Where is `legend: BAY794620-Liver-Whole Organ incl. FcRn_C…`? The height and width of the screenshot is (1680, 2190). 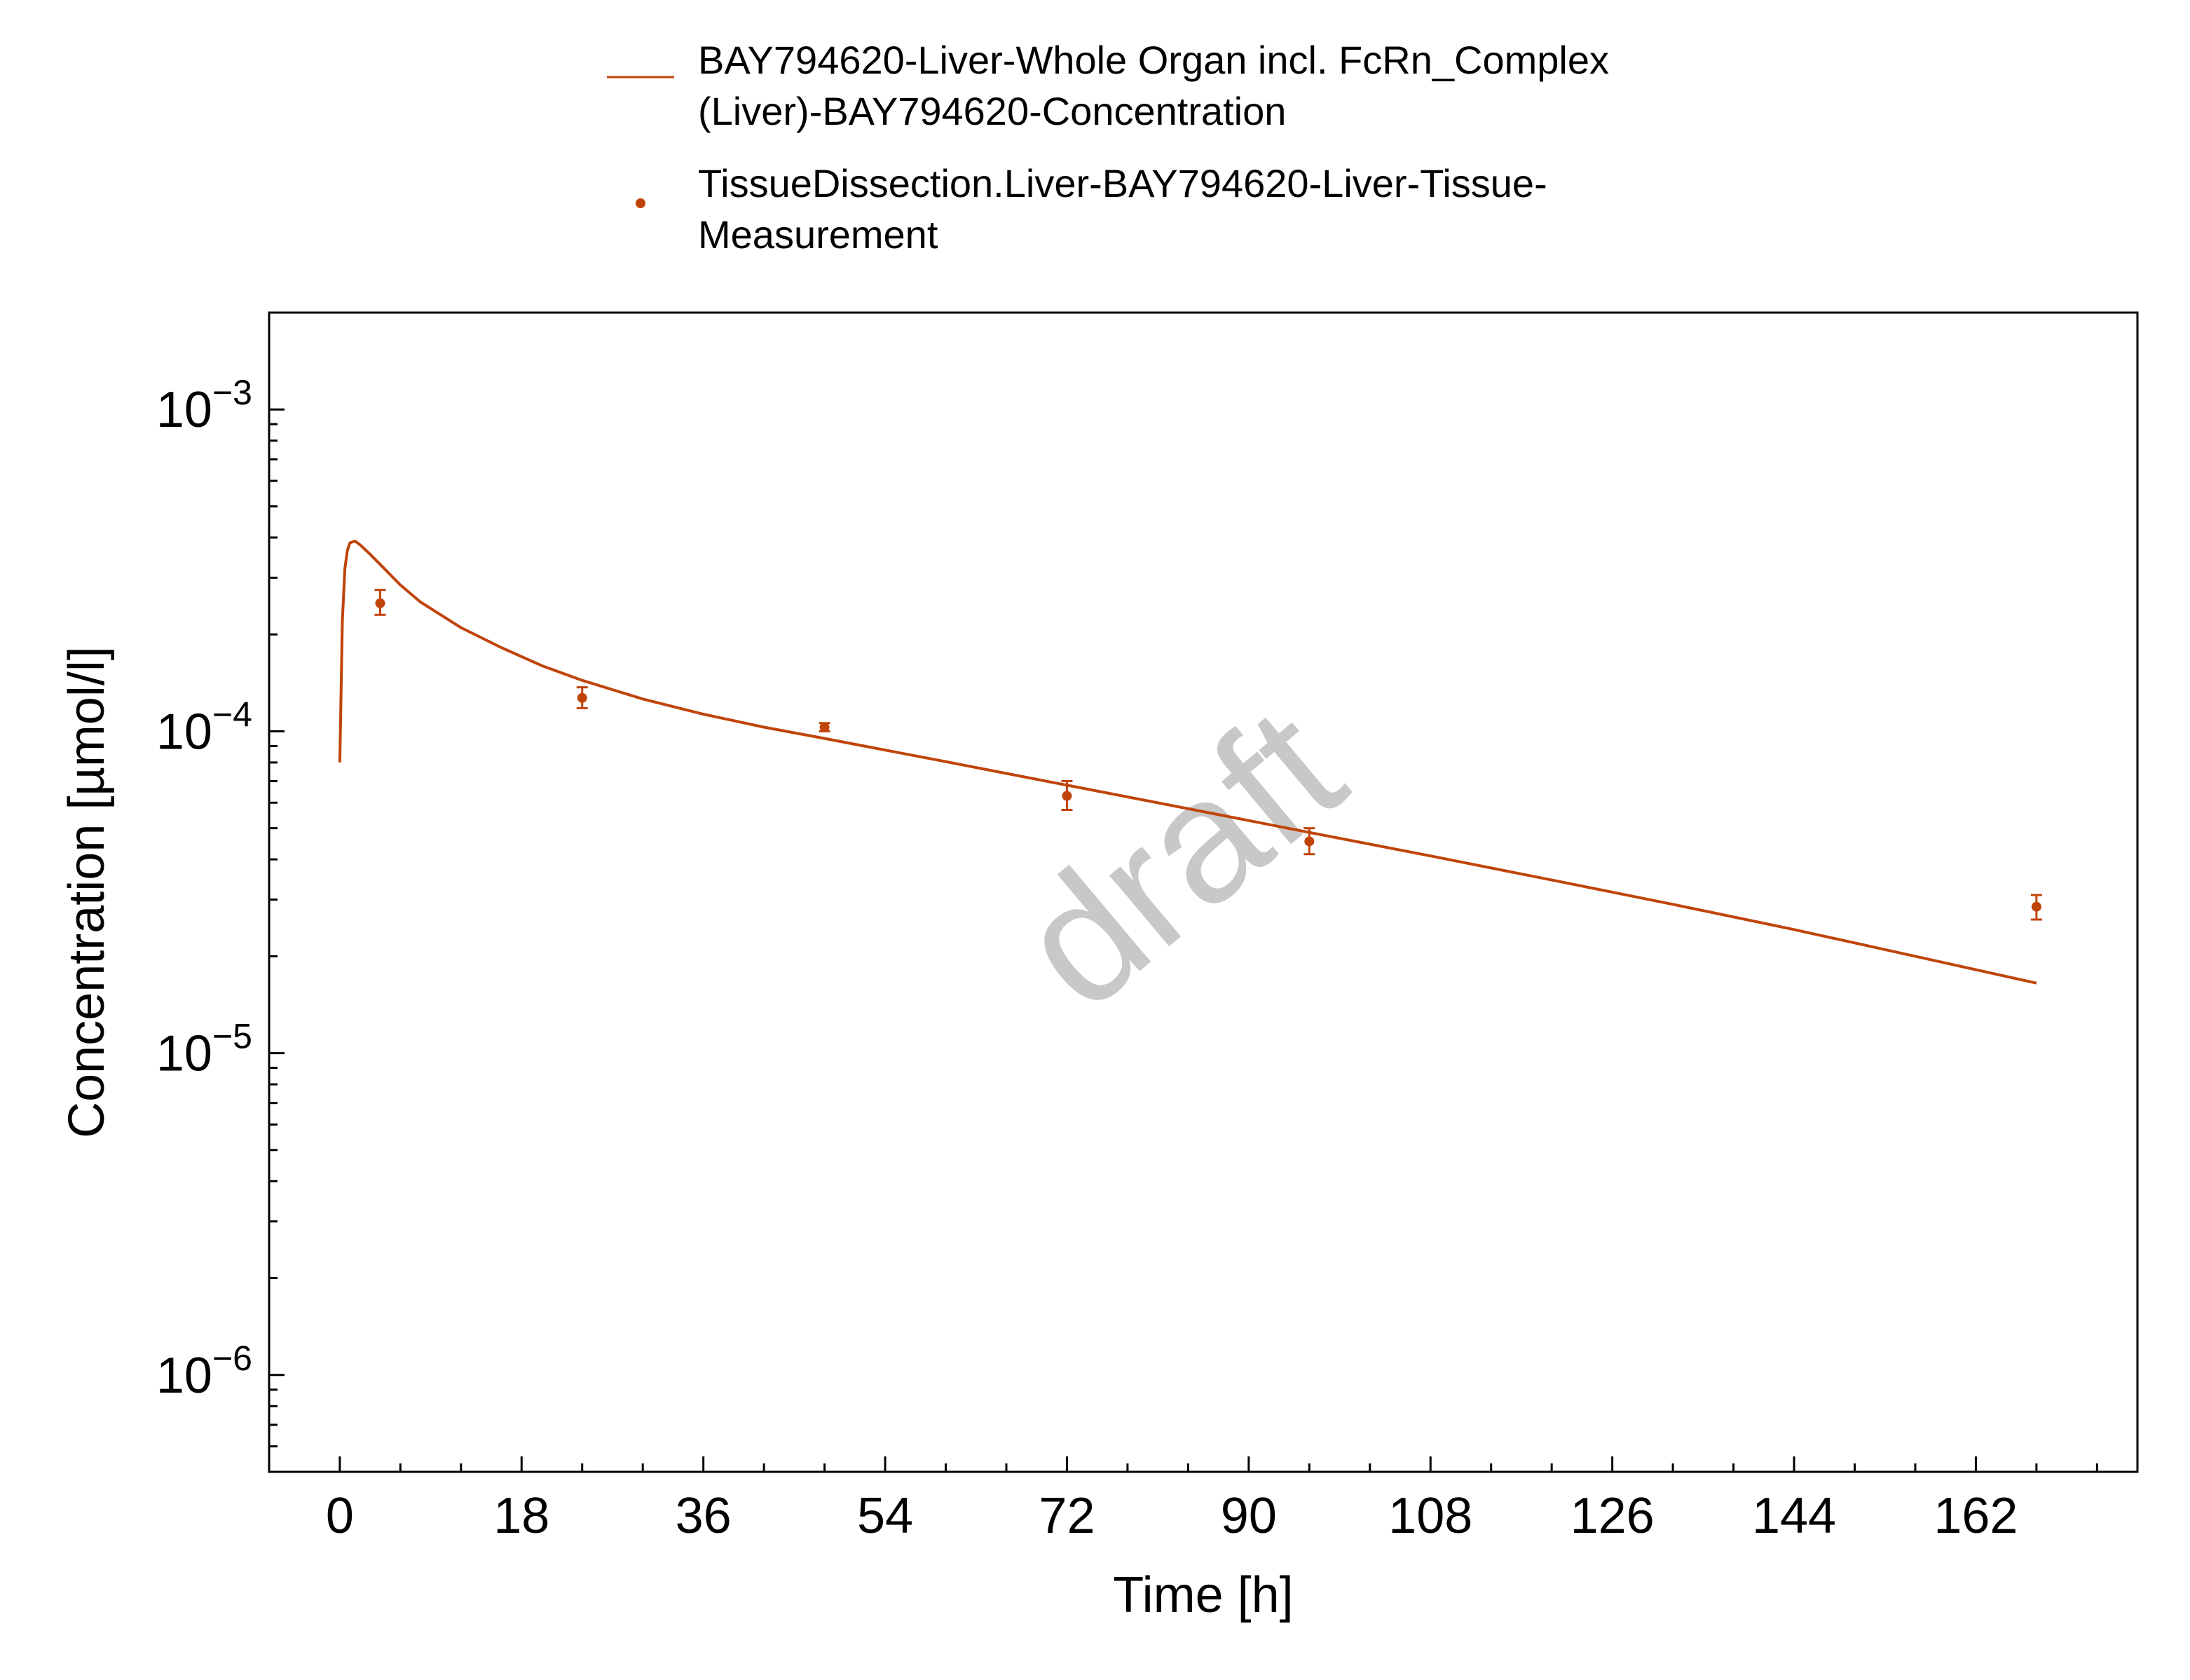 legend: BAY794620-Liver-Whole Organ incl. FcRn_C… is located at coordinates (1108, 147).